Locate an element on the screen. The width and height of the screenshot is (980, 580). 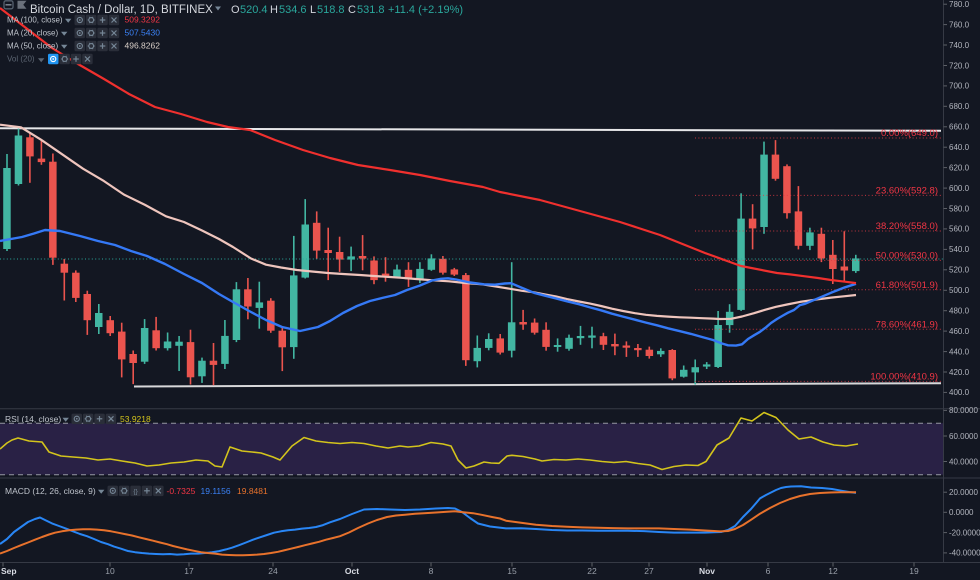
svg-text: 0.00%(649.0) is located at coordinates (909, 133).